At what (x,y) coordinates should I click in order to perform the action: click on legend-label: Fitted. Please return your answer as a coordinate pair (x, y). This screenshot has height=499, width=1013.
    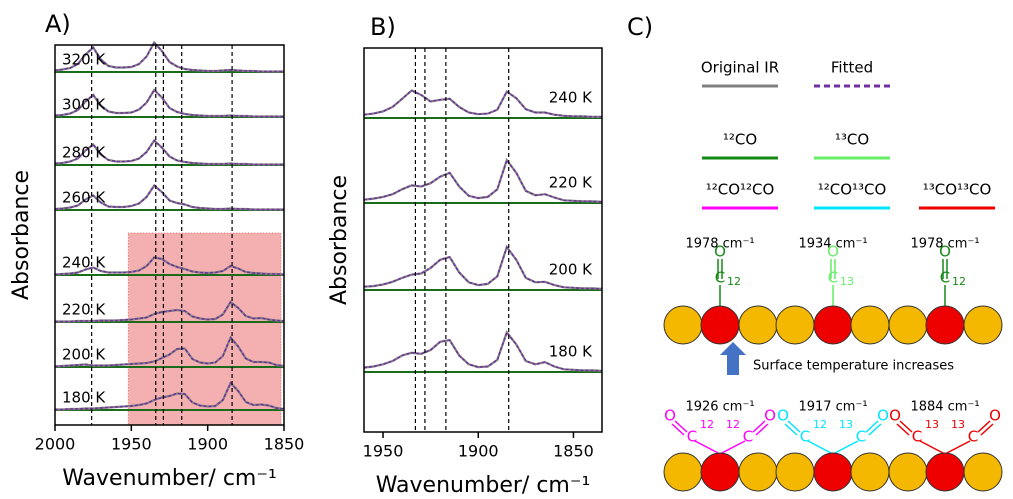
    Looking at the image, I should click on (852, 68).